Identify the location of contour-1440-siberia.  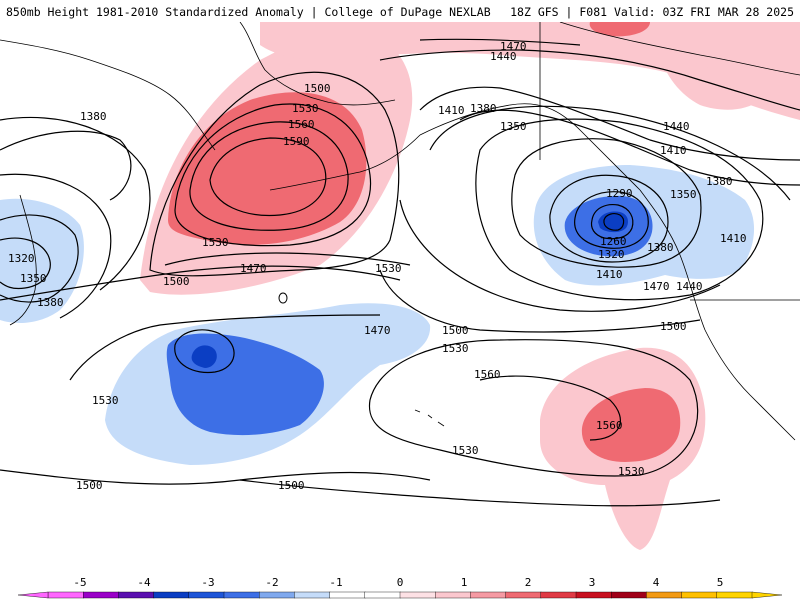
(75, 203).